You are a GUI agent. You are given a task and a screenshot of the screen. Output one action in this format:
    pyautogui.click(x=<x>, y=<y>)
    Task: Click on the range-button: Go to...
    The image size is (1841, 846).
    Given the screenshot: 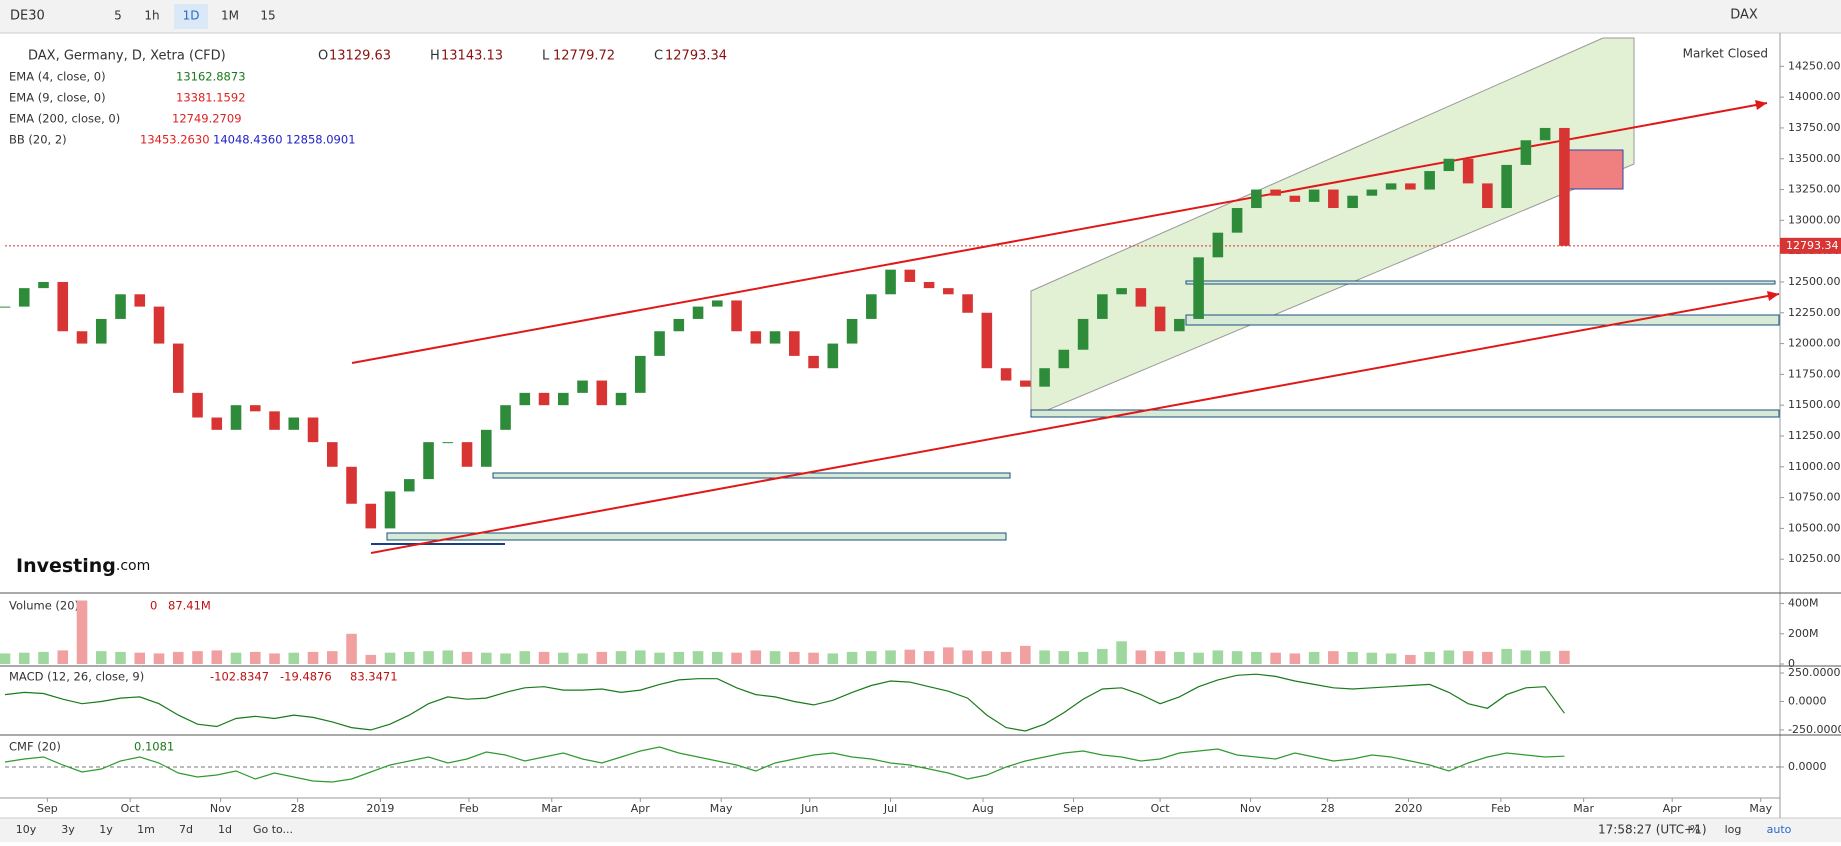 What is the action you would take?
    pyautogui.click(x=273, y=829)
    